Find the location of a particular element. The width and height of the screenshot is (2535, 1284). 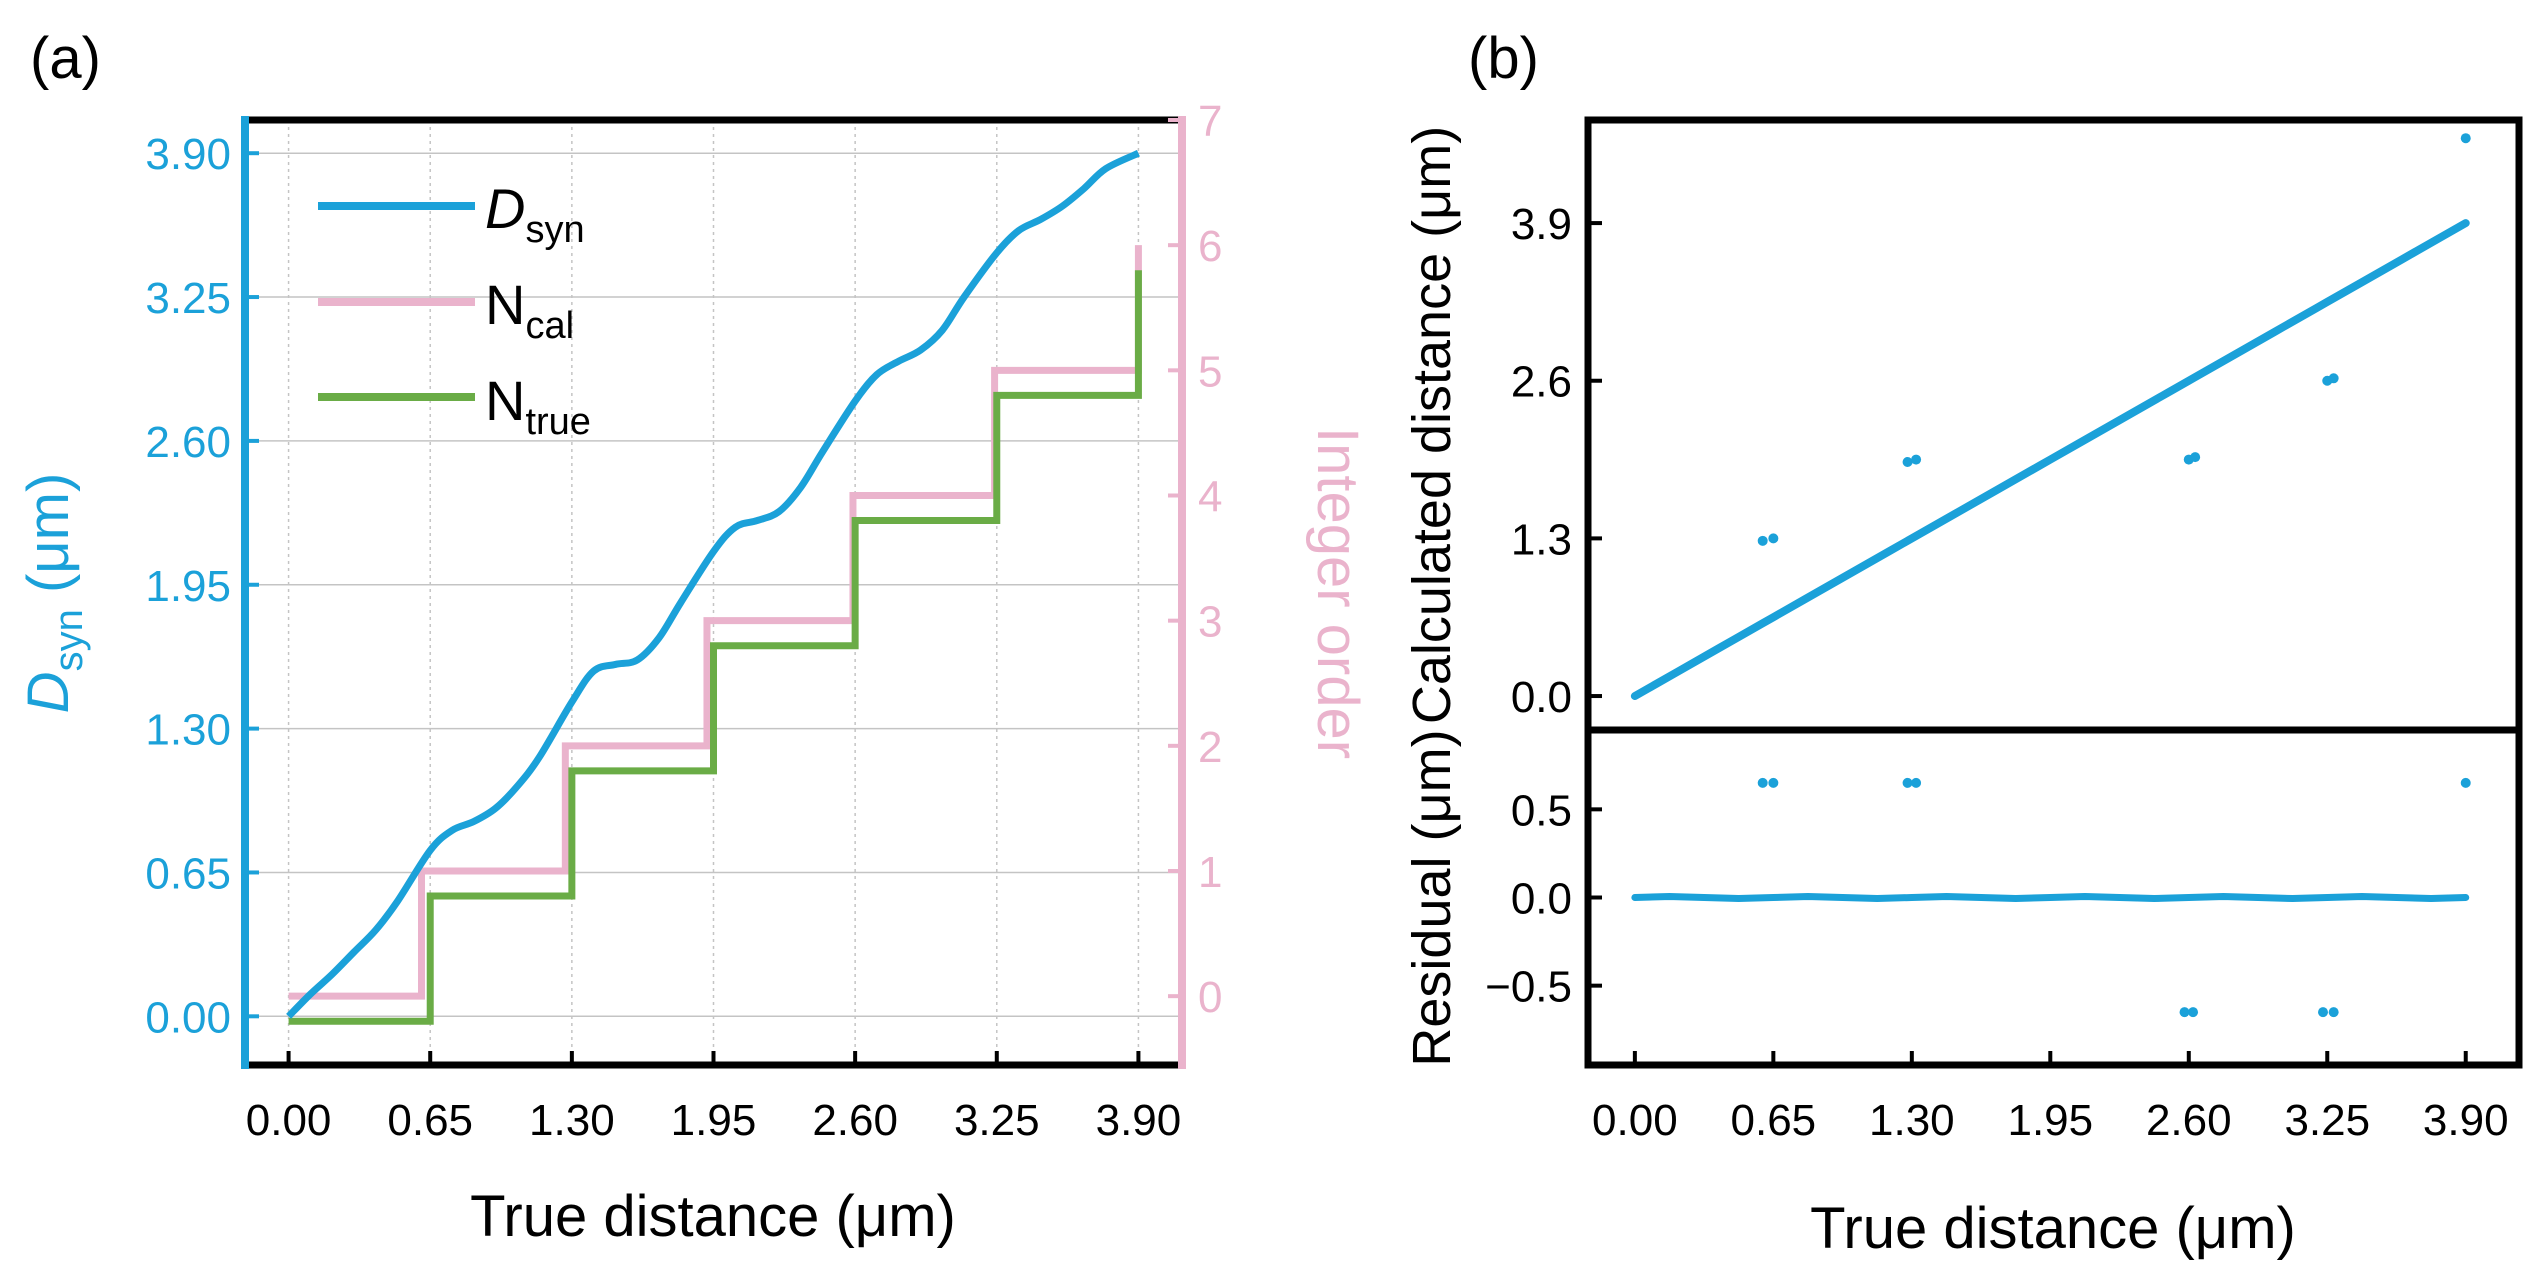

panel-a-y2tick-label: 4 is located at coordinates (1210, 496).